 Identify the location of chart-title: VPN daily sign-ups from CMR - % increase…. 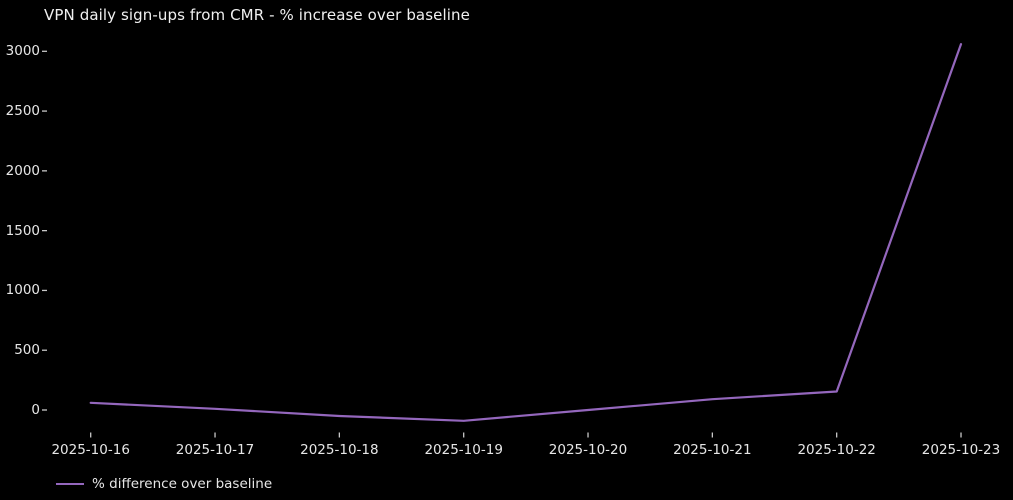
(257, 15).